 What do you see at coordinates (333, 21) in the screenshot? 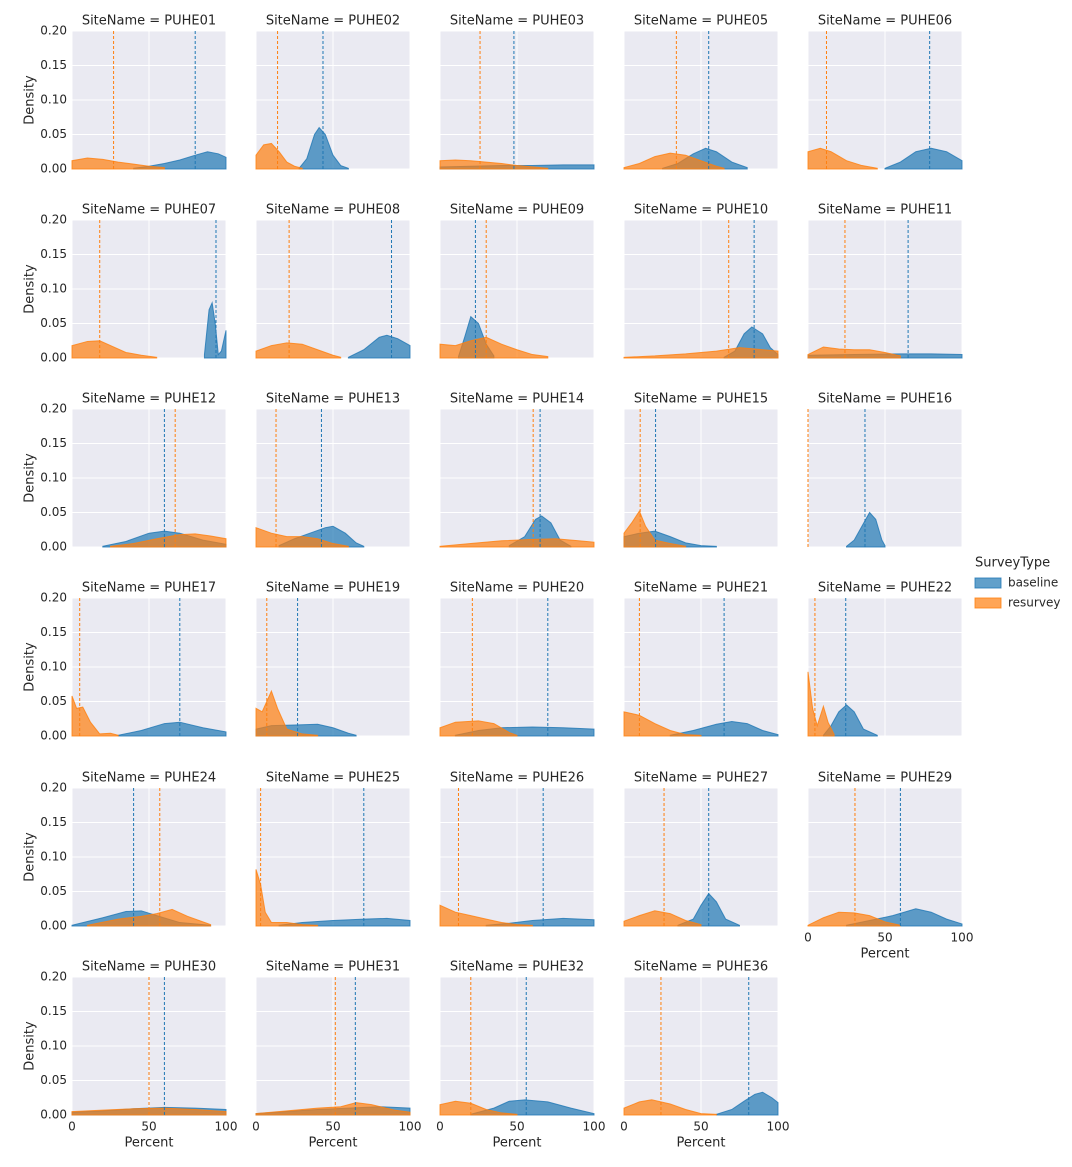
I see `facet-title: SiteName = PUHE02` at bounding box center [333, 21].